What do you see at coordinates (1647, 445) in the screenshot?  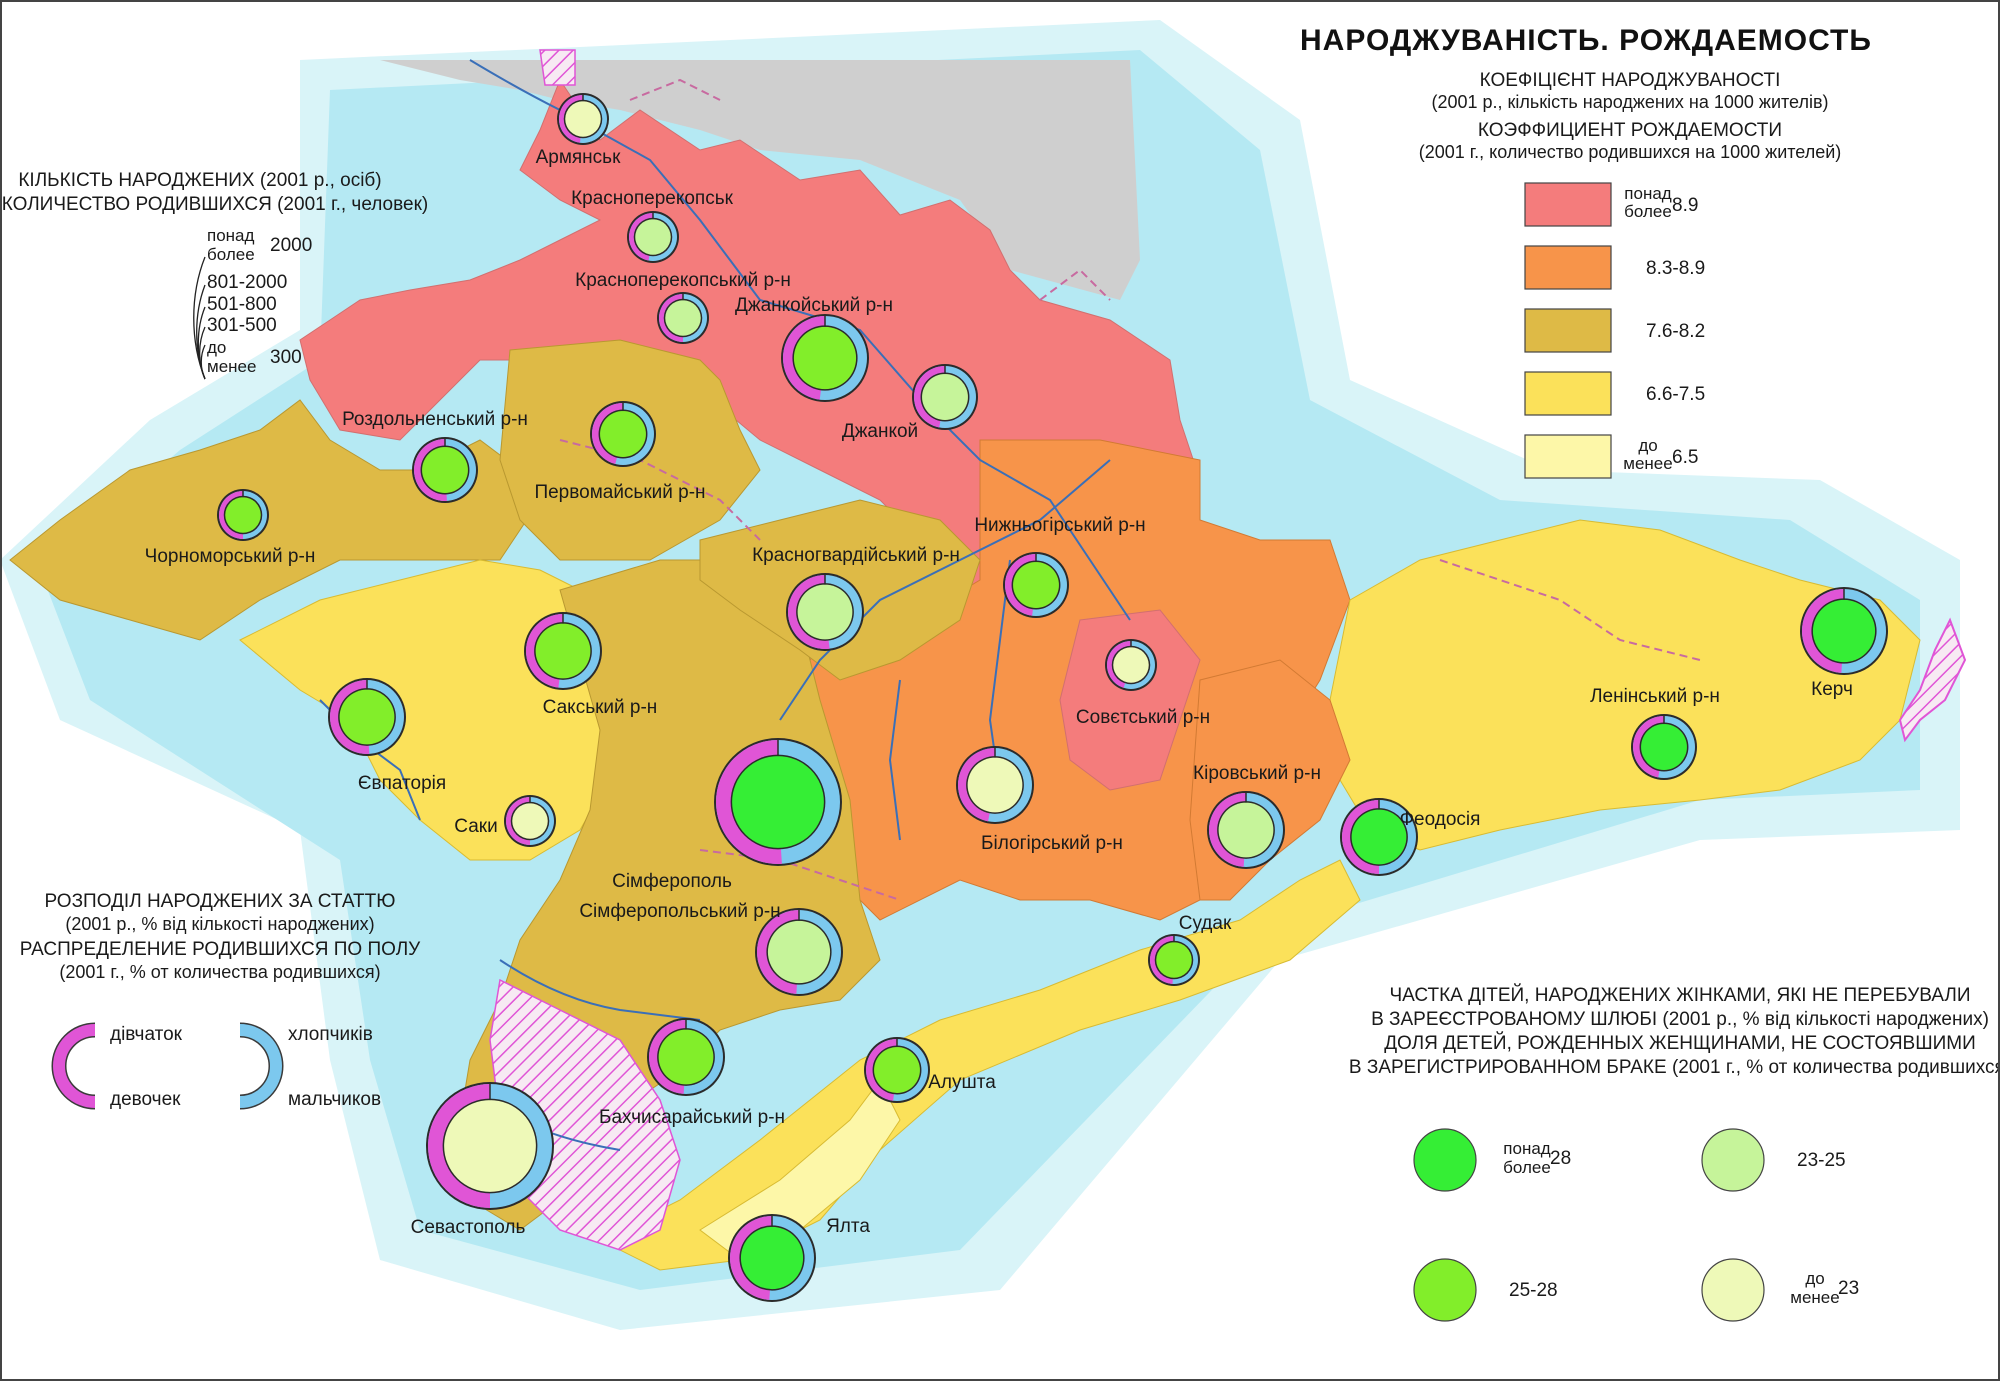 I see `rate-prefix-ua: до` at bounding box center [1647, 445].